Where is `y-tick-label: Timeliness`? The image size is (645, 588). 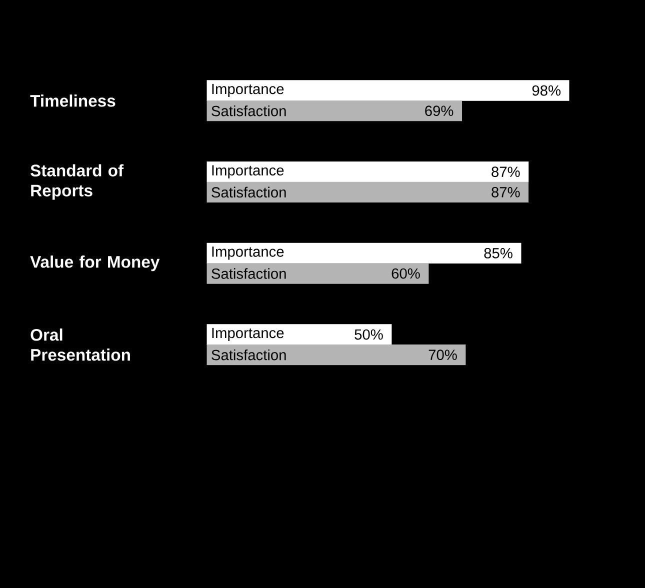
y-tick-label: Timeliness is located at coordinates (73, 100).